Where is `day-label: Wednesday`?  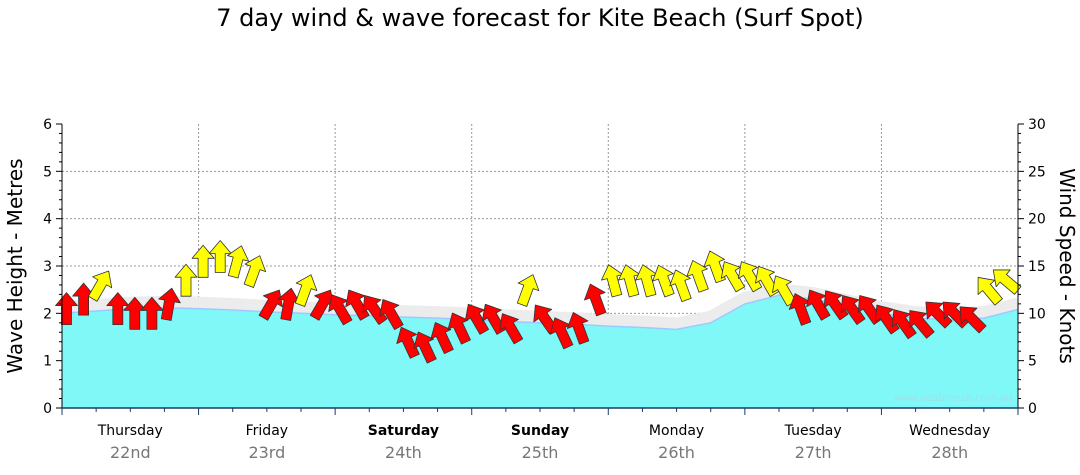
day-label: Wednesday is located at coordinates (949, 431).